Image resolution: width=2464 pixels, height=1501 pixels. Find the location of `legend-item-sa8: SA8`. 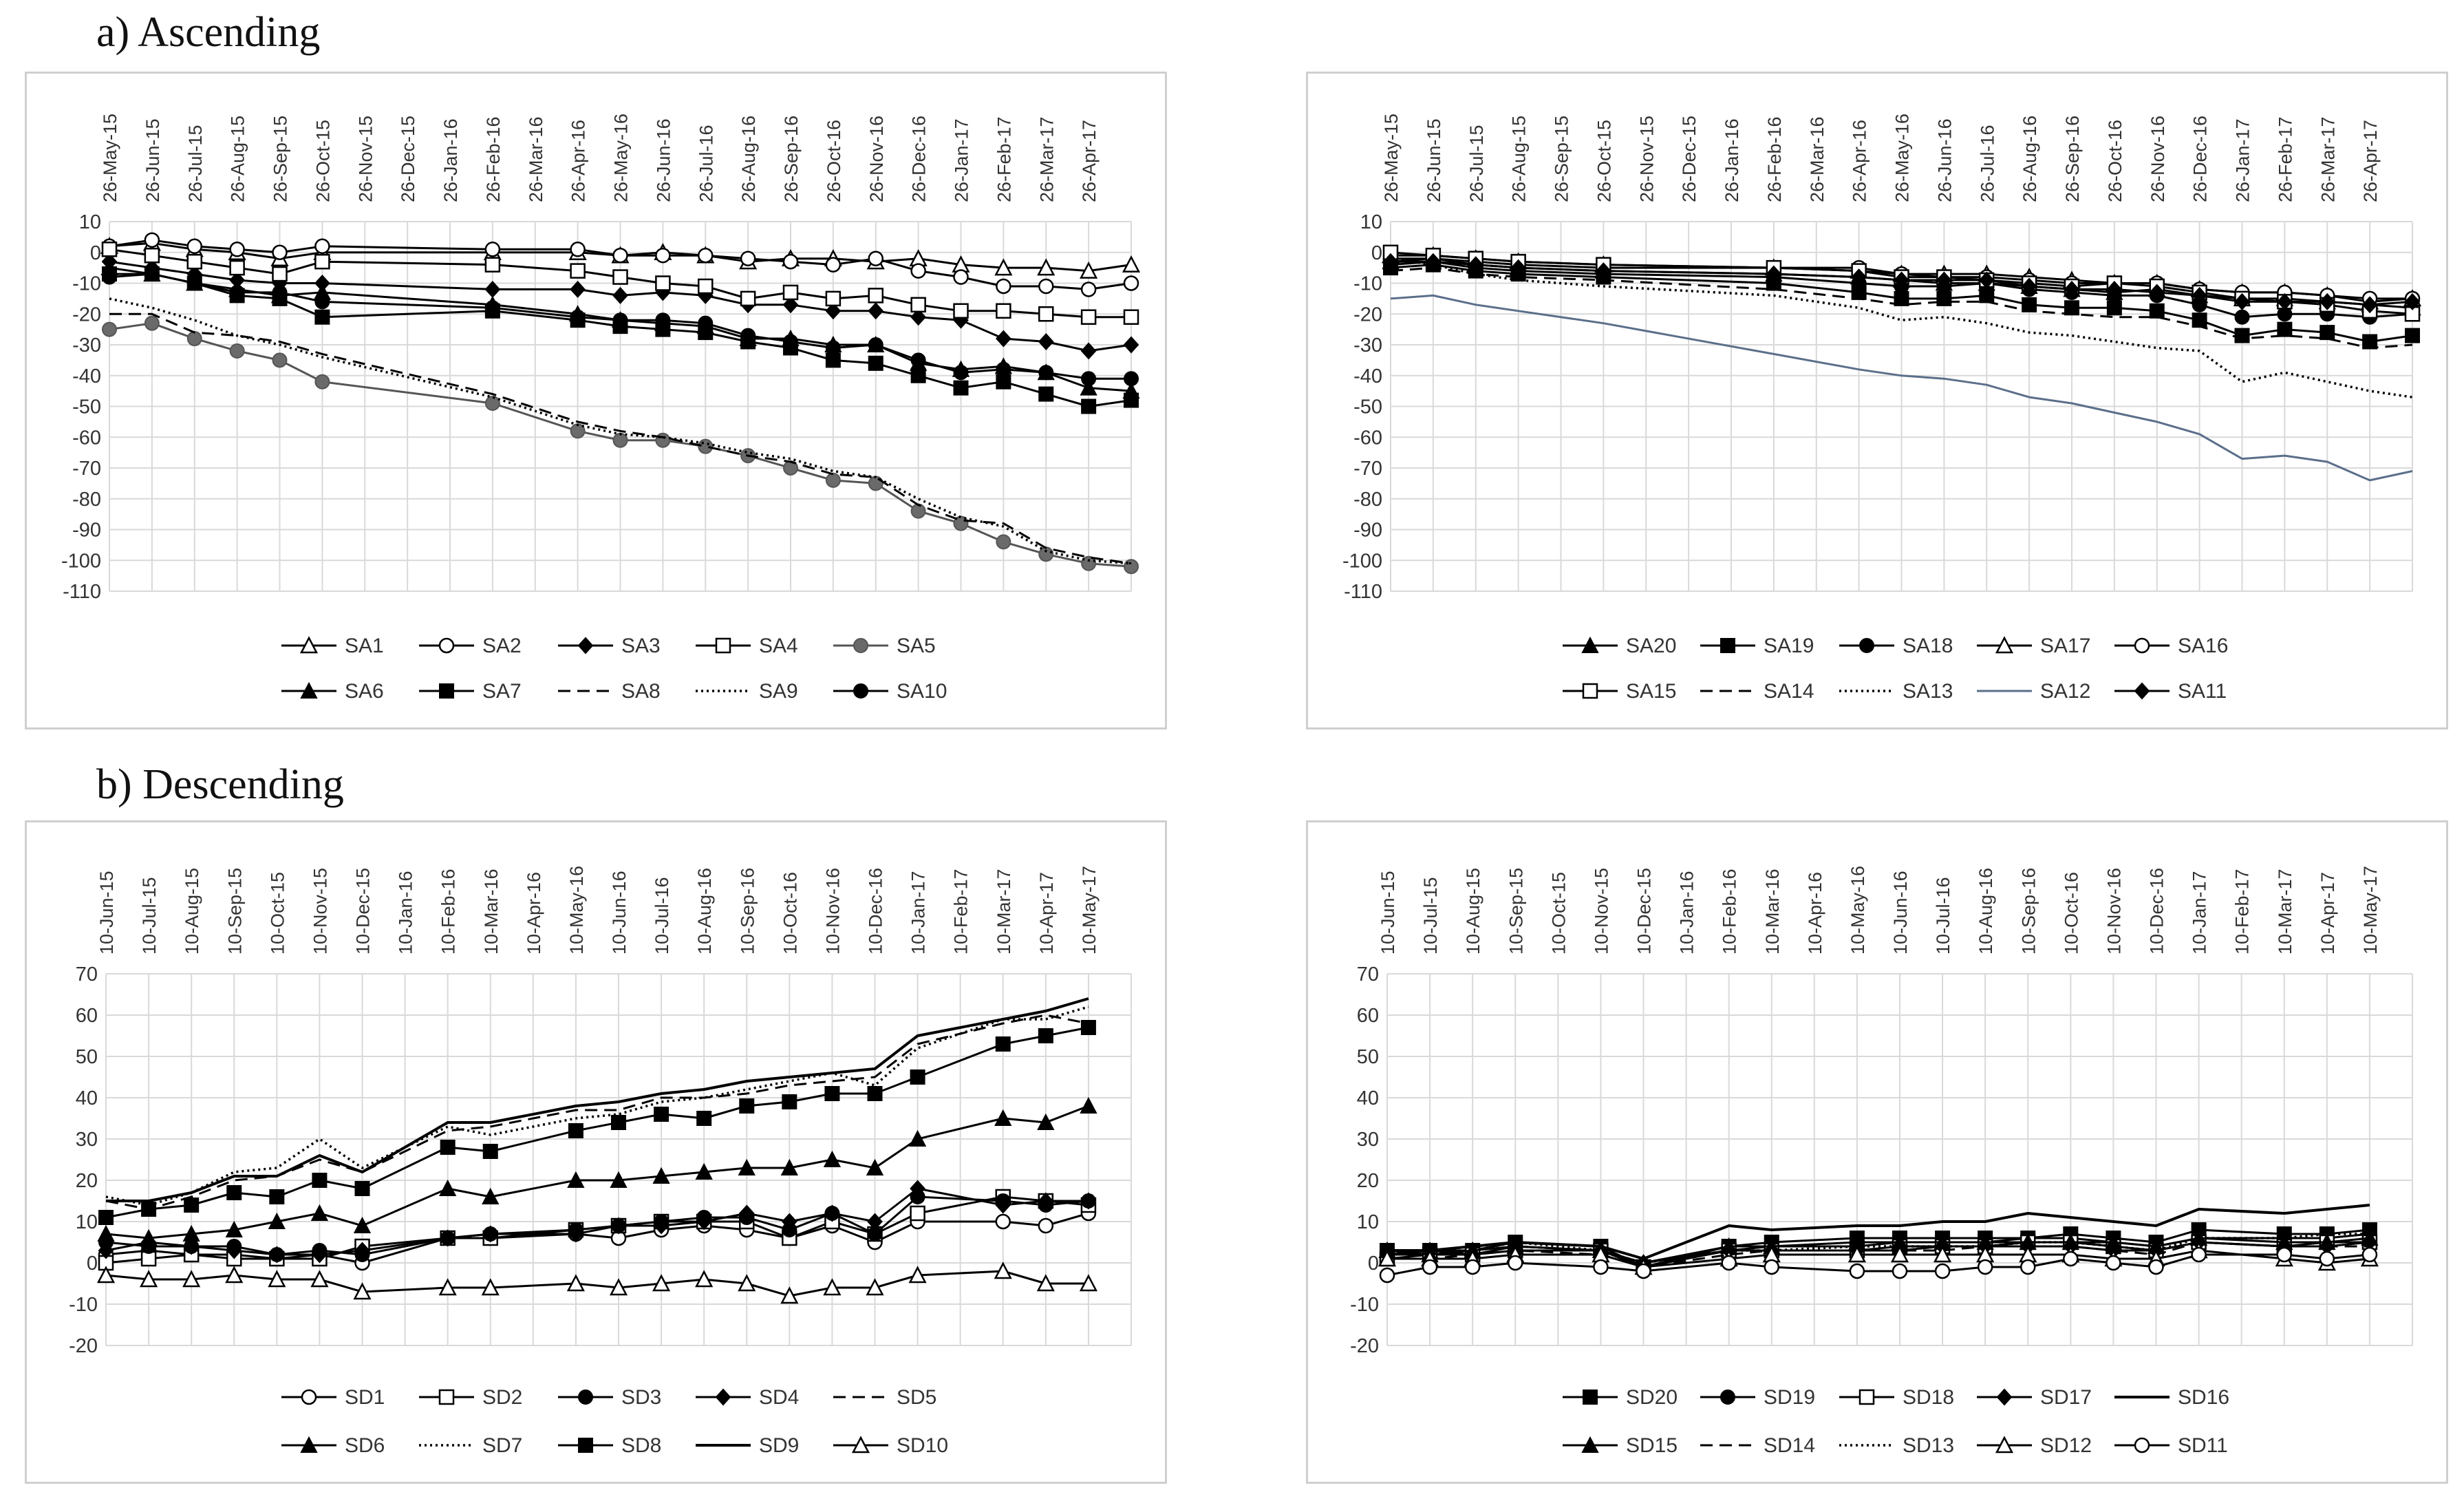

legend-item-sa8: SA8 is located at coordinates (609, 691).